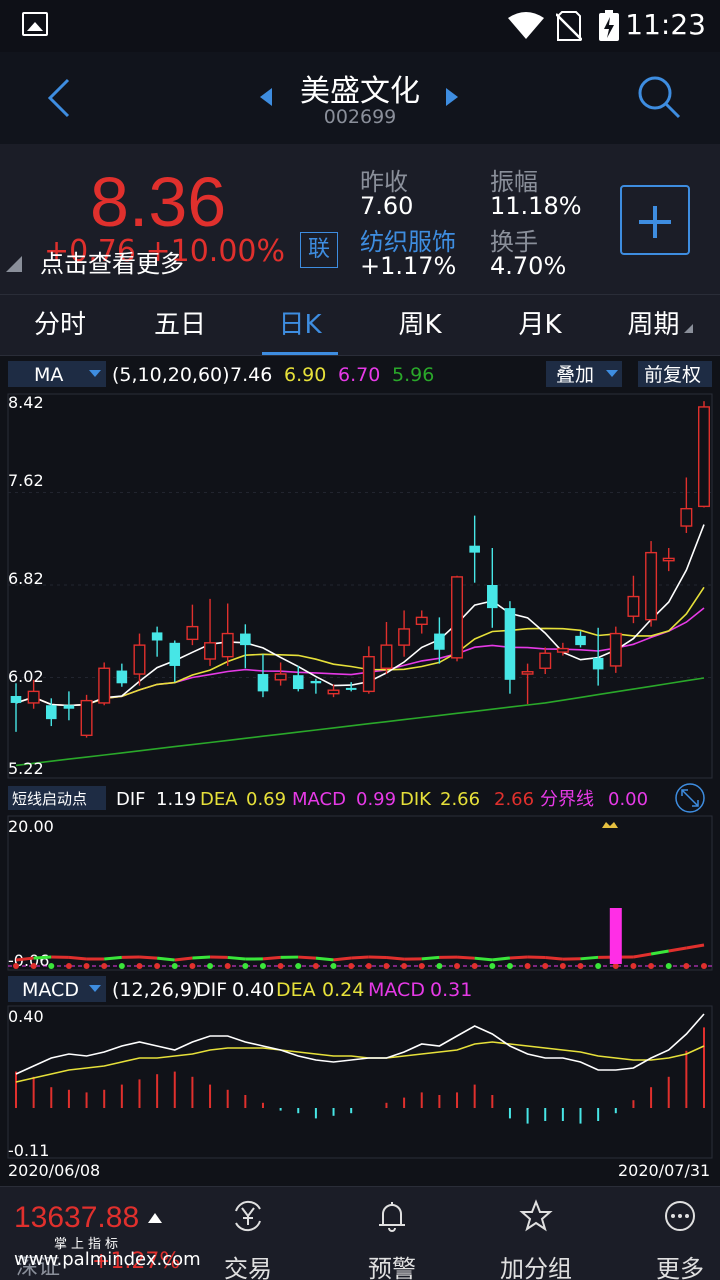  Describe the element at coordinates (26, 768) in the screenshot. I see `price-tick-bottom: 5.22` at that location.